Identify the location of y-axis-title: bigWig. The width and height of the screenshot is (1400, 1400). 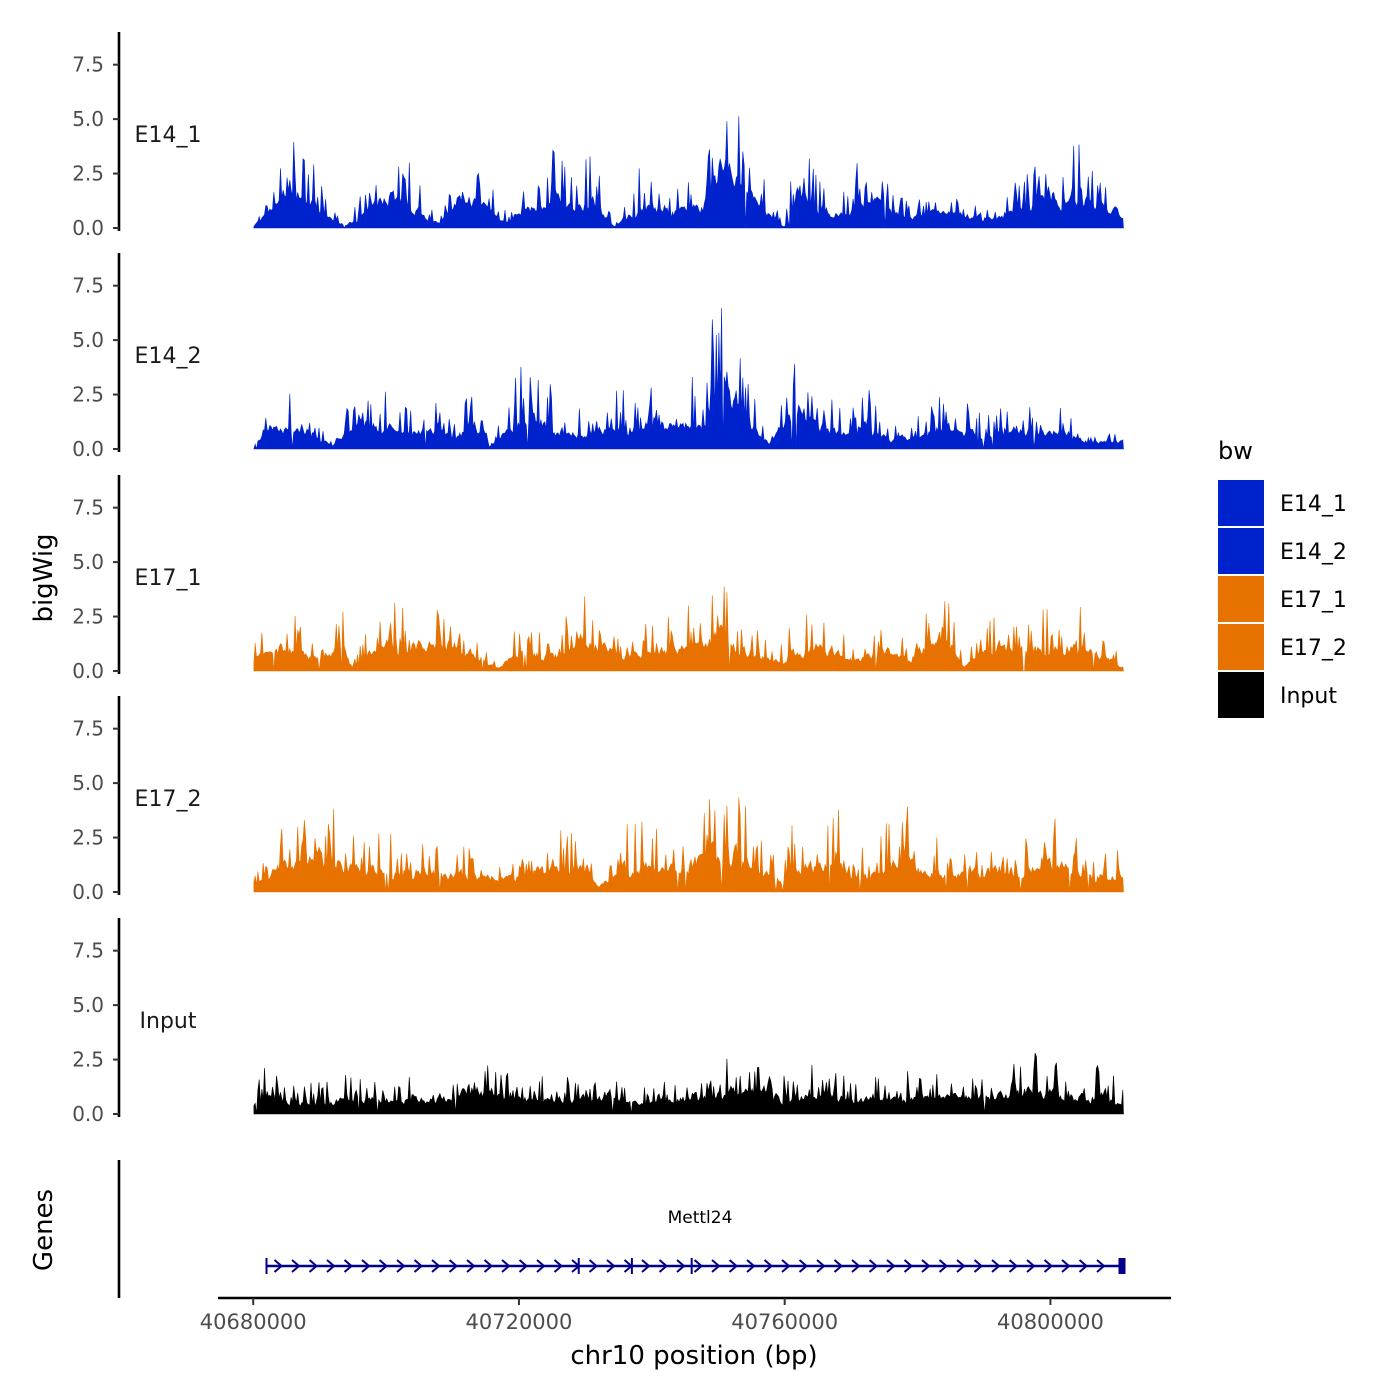
(44, 577).